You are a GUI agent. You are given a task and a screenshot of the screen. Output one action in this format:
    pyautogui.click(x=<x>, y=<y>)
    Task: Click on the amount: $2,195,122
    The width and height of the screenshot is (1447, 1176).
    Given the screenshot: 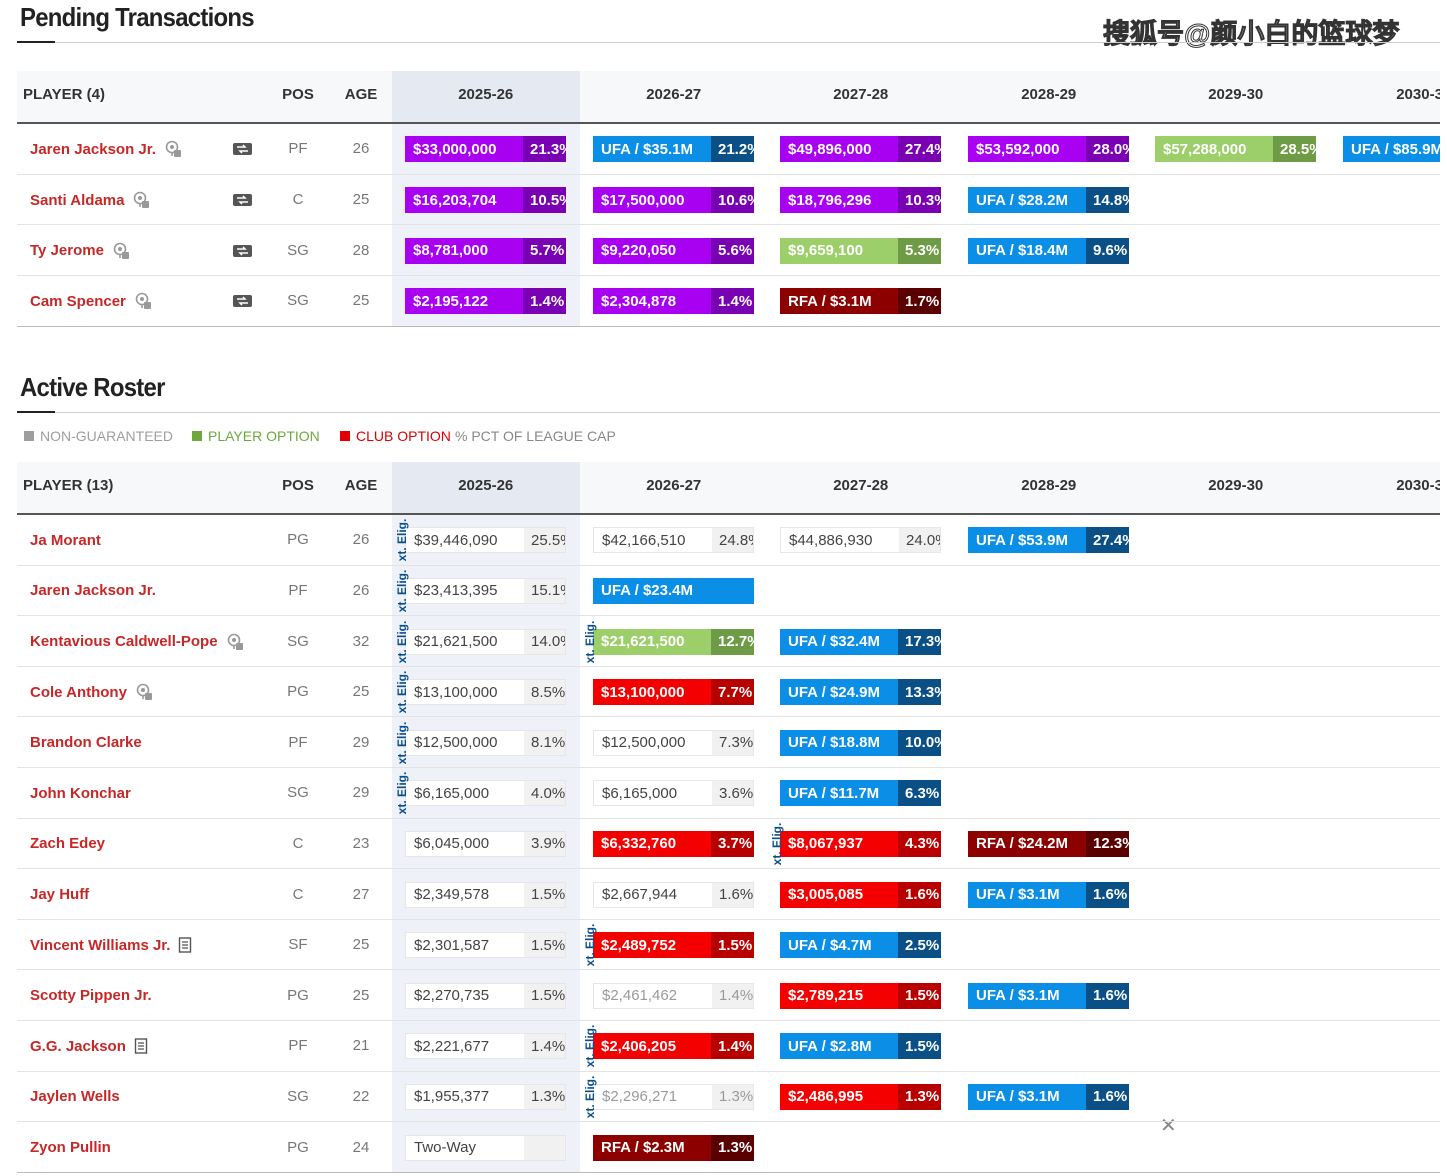 What is the action you would take?
    pyautogui.click(x=464, y=301)
    